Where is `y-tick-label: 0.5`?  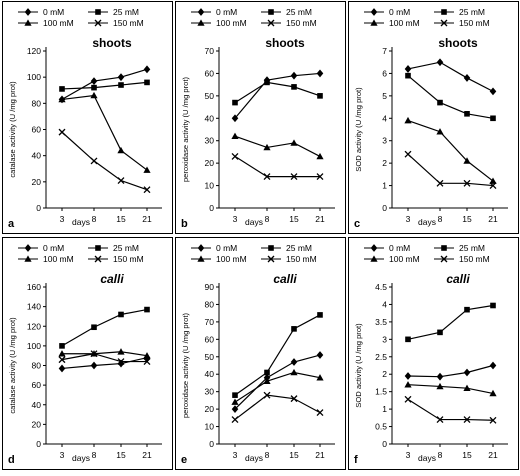 y-tick-label: 0.5 is located at coordinates (381, 427).